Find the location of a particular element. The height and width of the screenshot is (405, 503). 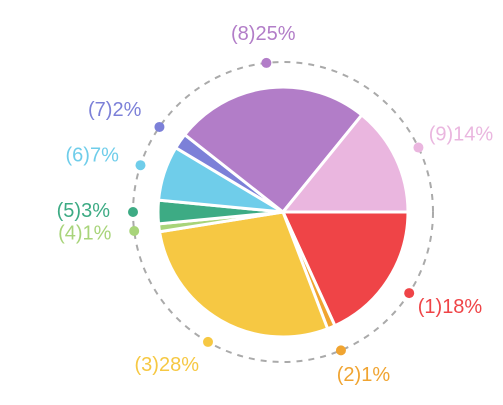

slice-value-label: 7% is located at coordinates (104, 156).